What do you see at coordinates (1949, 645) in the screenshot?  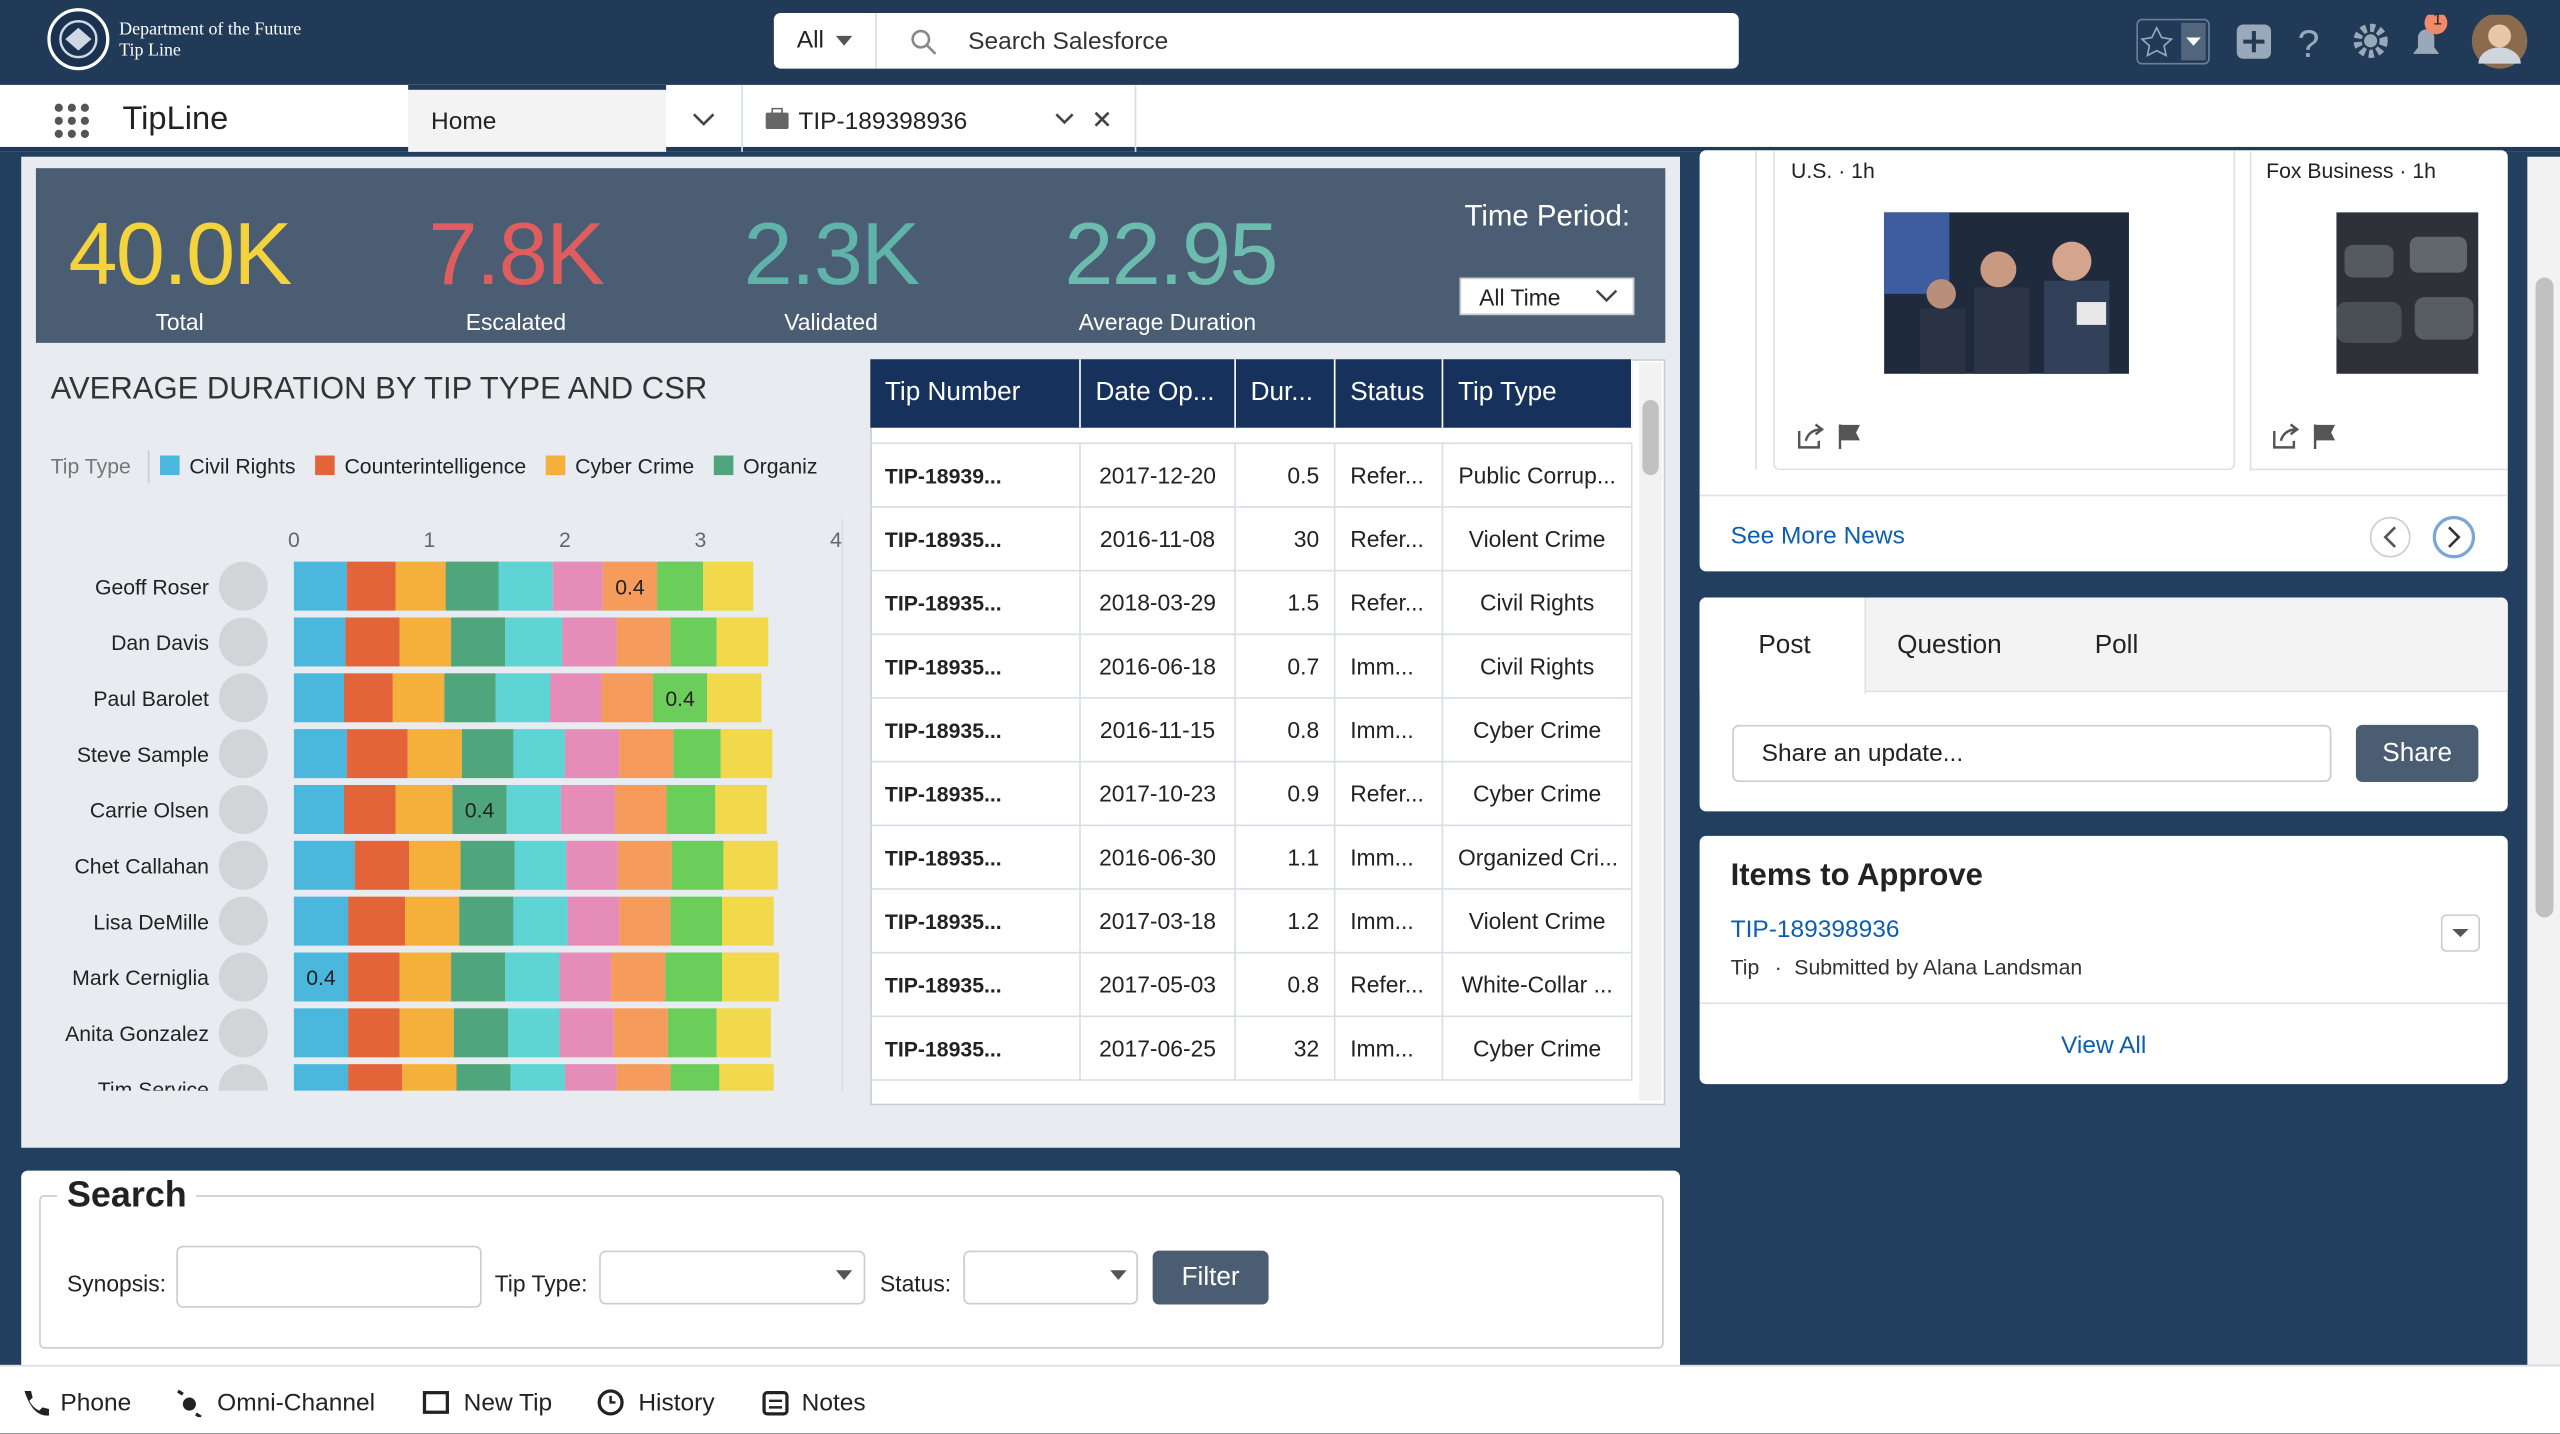 I see `publisher-tab: Question` at bounding box center [1949, 645].